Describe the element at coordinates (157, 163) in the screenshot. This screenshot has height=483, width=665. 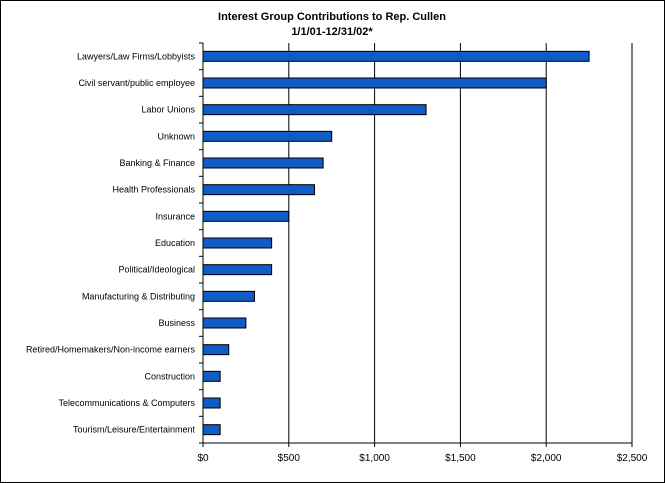
I see `category-label: Banking & Finance` at that location.